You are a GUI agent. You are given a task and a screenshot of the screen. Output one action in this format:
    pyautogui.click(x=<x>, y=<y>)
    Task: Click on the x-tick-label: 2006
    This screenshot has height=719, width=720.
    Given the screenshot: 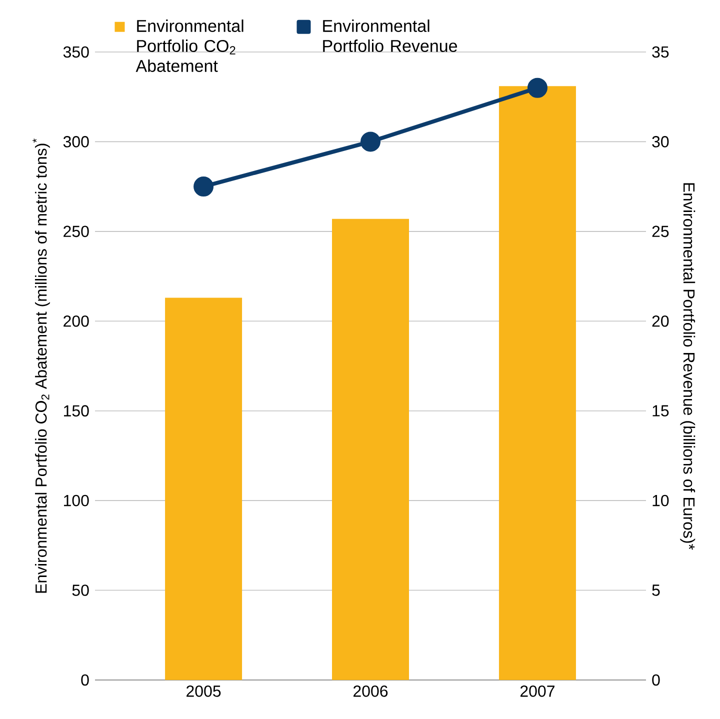 What is the action you would take?
    pyautogui.click(x=371, y=691)
    